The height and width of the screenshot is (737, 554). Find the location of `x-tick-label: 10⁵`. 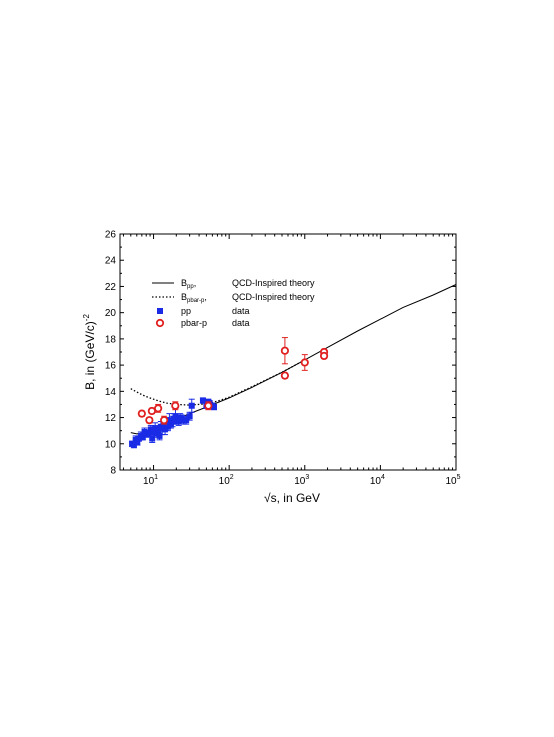

x-tick-label: 10⁵ is located at coordinates (452, 480).